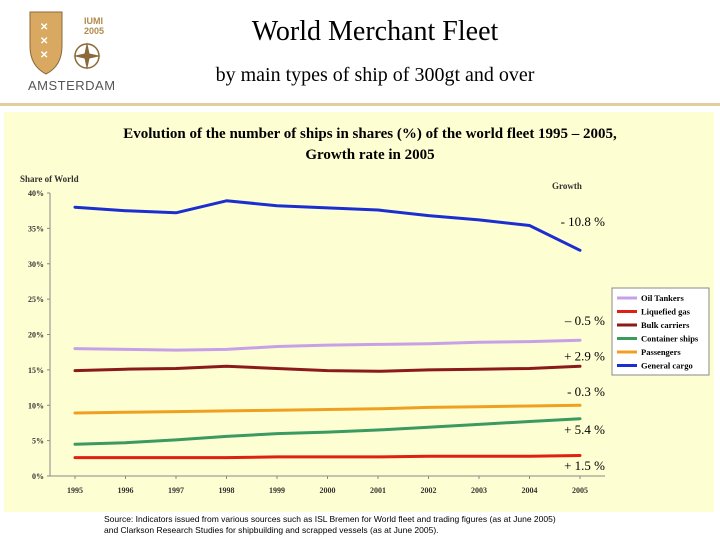 This screenshot has width=720, height=540. I want to click on header-divider, so click(360, 104).